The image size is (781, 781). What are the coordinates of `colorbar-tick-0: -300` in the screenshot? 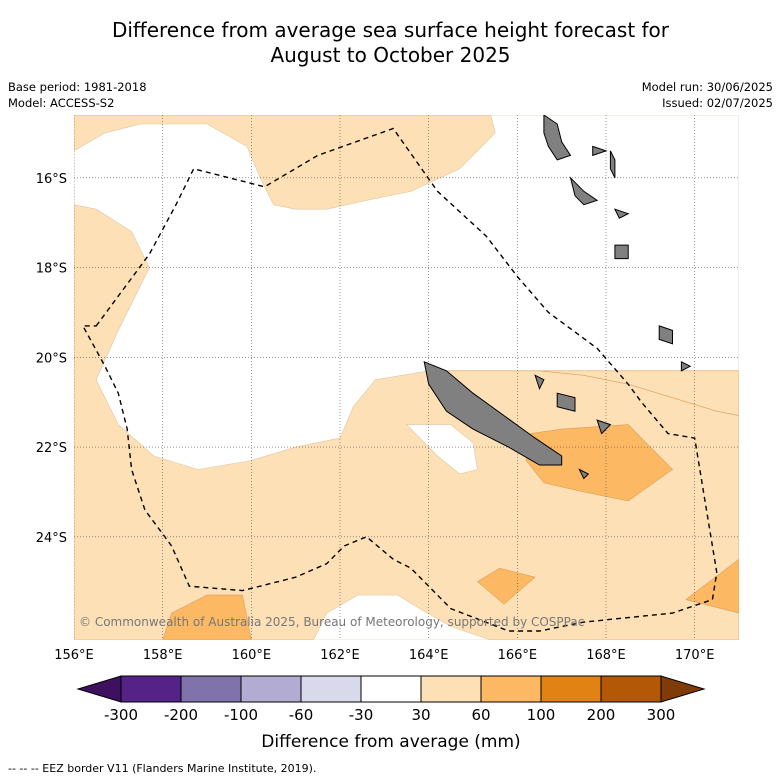 It's located at (121, 715).